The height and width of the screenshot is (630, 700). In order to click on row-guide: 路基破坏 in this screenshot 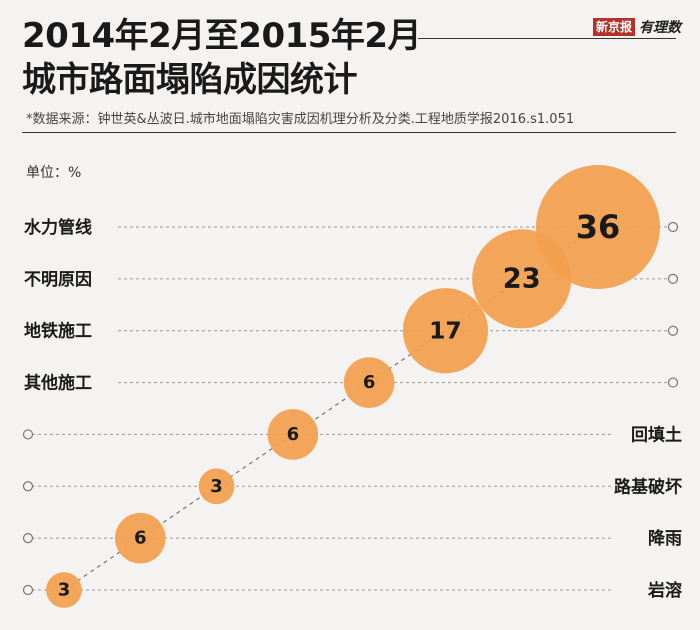, I will do `click(353, 486)`.